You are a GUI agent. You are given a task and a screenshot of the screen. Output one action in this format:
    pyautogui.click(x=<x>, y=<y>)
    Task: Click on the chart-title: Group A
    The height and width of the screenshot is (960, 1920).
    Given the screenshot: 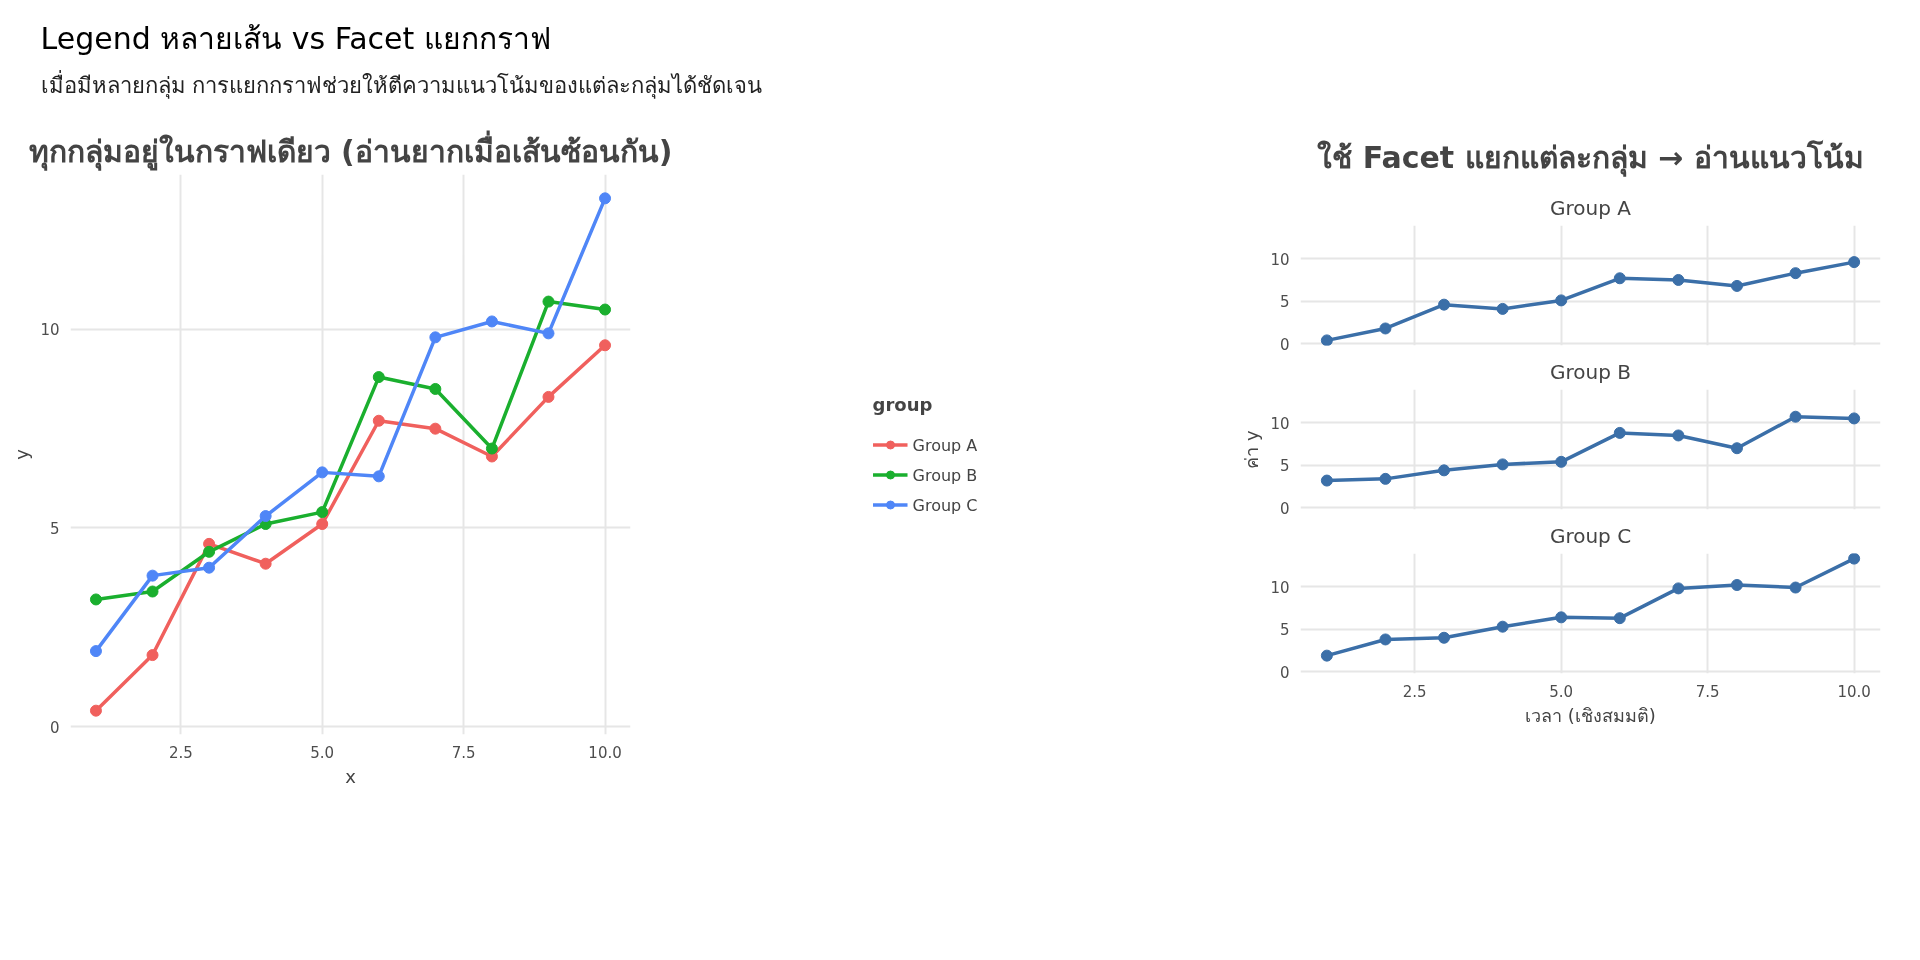 What is the action you would take?
    pyautogui.click(x=1591, y=207)
    